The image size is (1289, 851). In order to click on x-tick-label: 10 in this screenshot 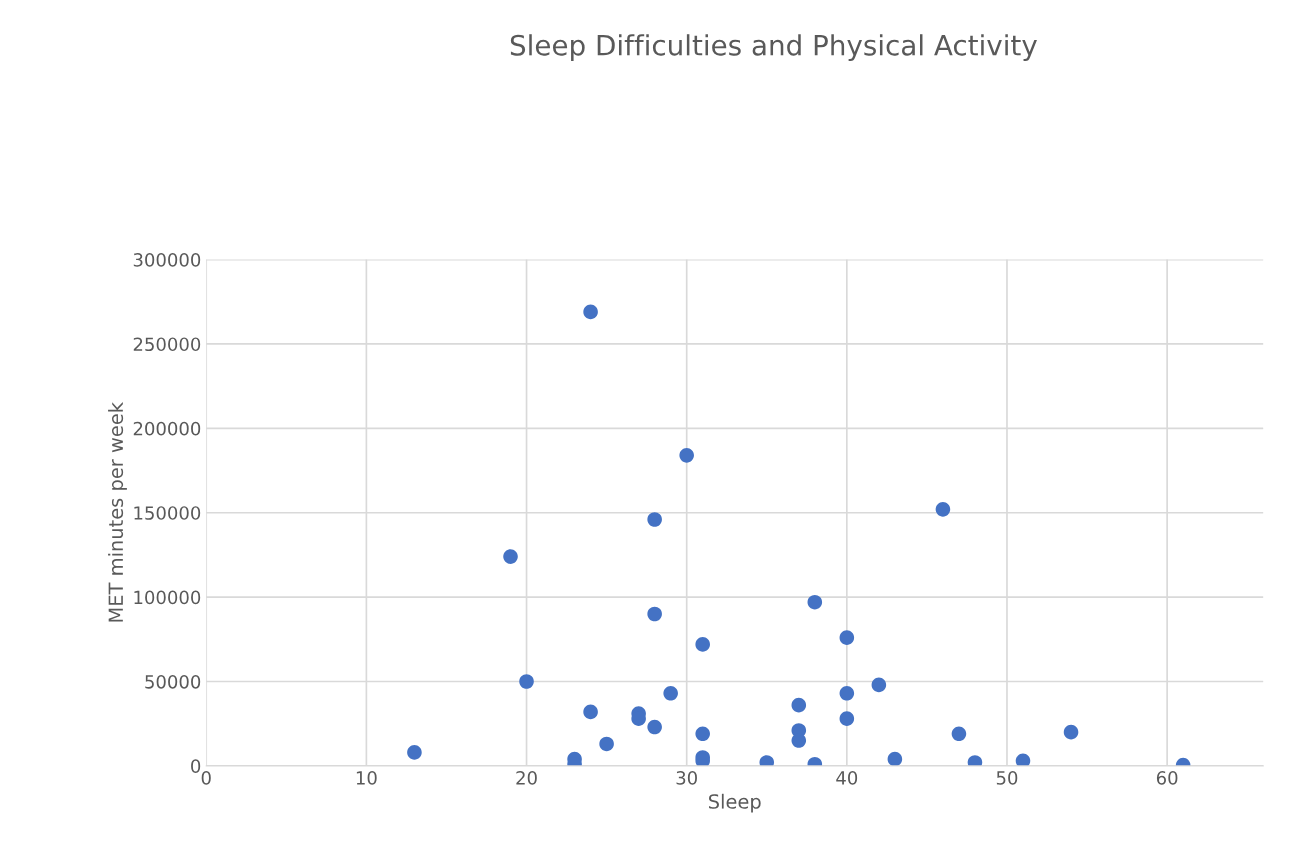, I will do `click(366, 778)`.